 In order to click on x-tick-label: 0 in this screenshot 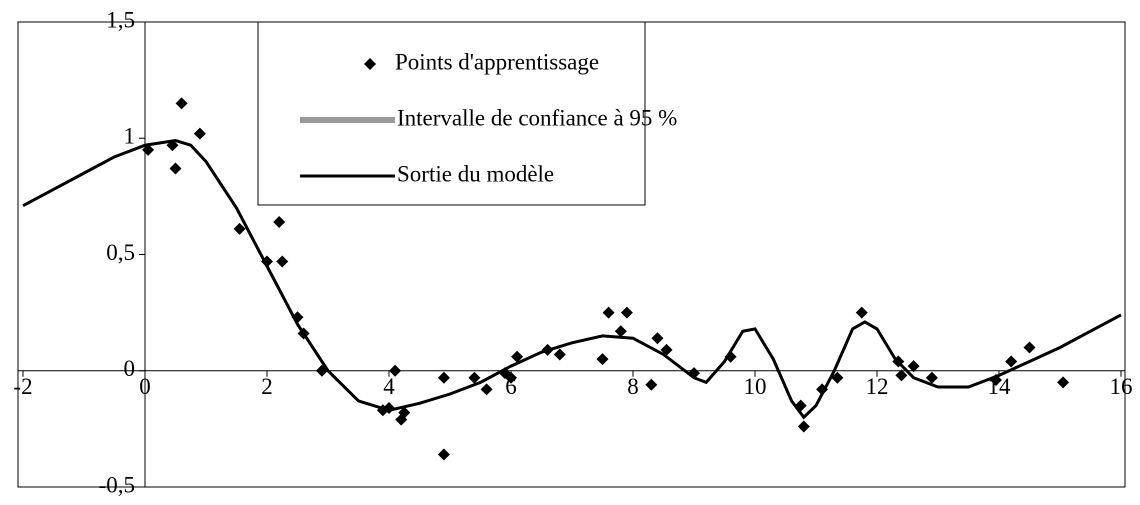, I will do `click(145, 386)`.